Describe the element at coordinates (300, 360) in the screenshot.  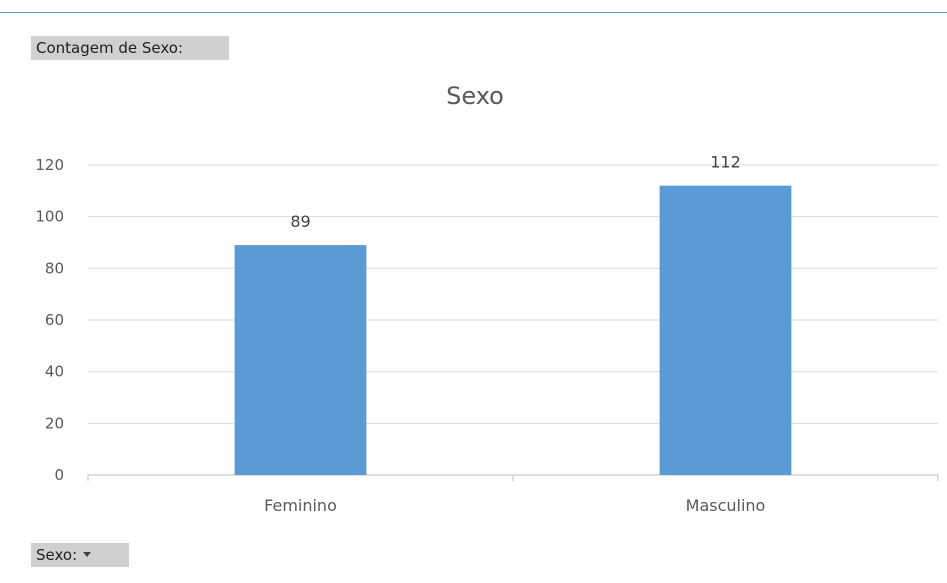
I see `bar-feminino` at that location.